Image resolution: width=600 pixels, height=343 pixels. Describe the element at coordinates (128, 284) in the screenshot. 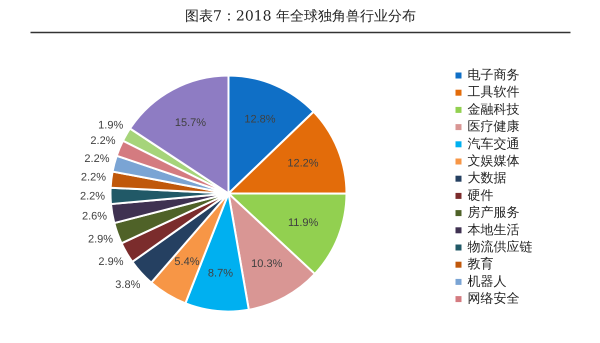

I see `data-label: 3.8%` at that location.